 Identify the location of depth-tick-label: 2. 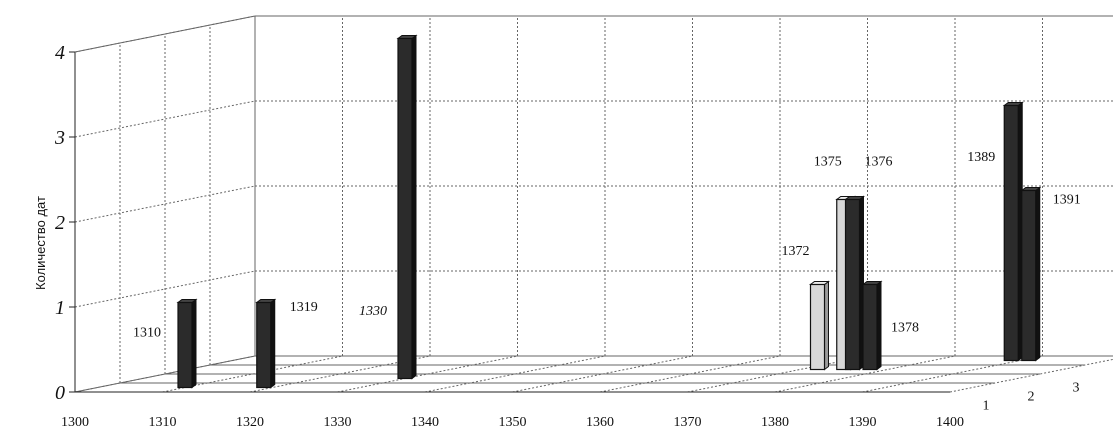
(1031, 397).